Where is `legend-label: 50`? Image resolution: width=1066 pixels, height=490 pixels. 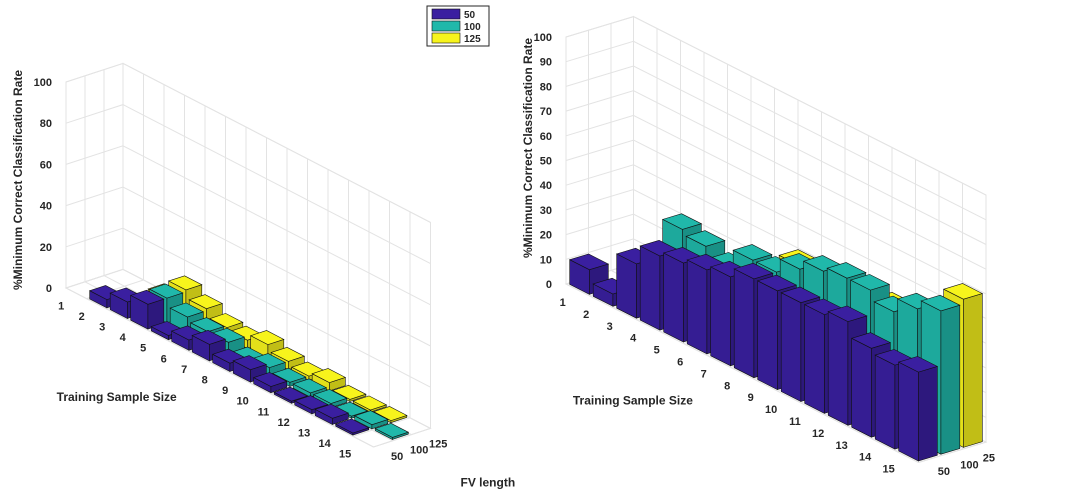 legend-label: 50 is located at coordinates (470, 15).